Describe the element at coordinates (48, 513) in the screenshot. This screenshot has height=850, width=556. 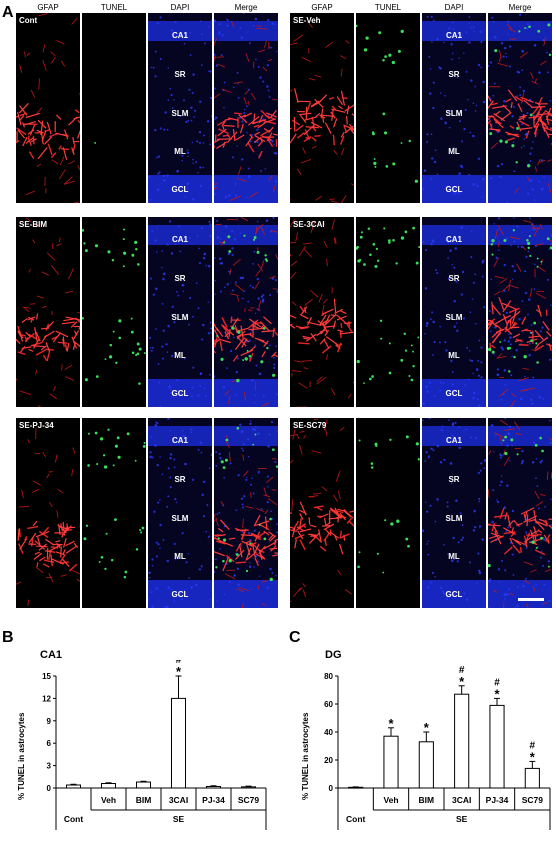
I see `micrograph-tile: SE-PJ-34` at that location.